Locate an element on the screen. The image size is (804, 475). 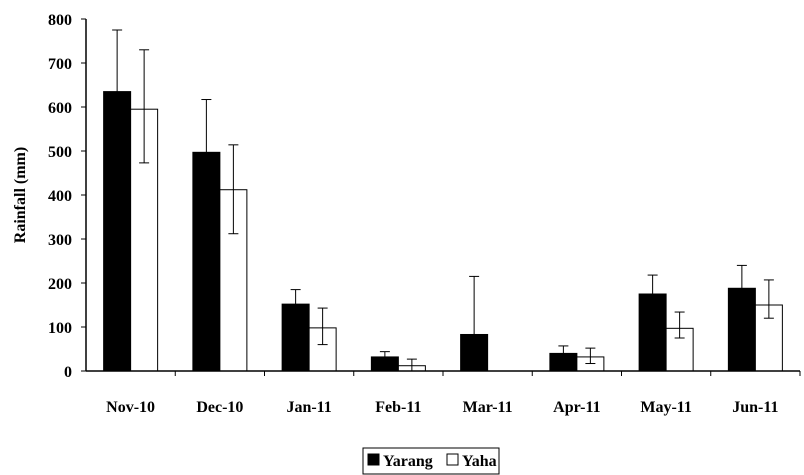
y-tick-label: 0 is located at coordinates (68, 372).